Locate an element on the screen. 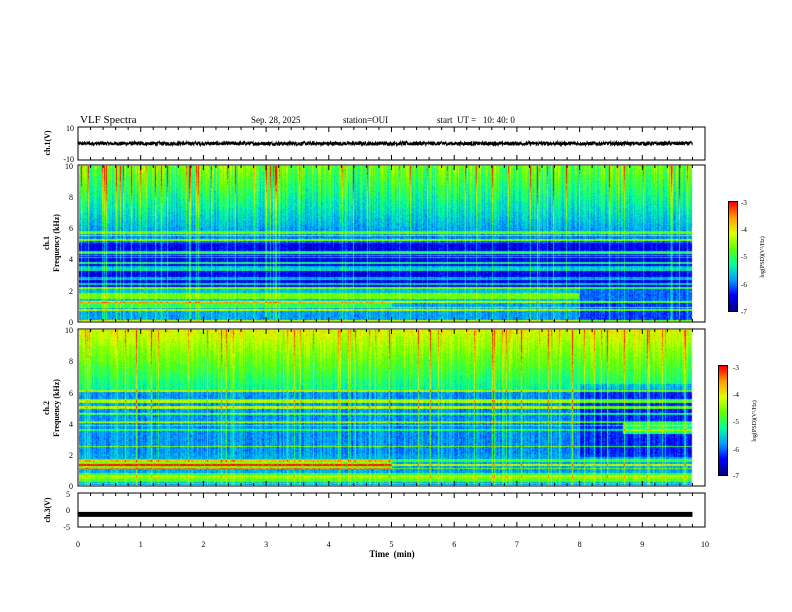  ch2-freq-tick-4: 4 is located at coordinates (71, 424).